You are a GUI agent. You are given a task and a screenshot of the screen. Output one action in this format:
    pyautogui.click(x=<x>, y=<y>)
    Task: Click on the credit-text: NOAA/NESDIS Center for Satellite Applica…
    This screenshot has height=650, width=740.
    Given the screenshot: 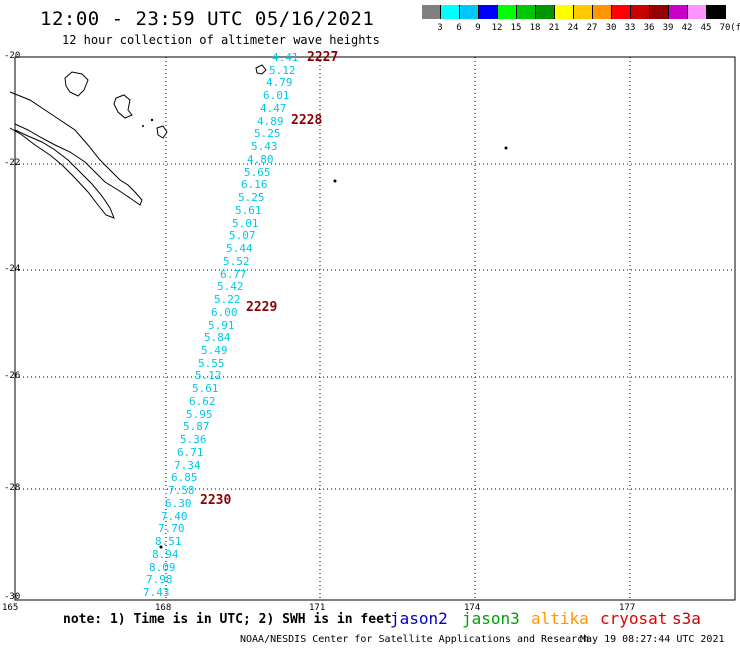 What is the action you would take?
    pyautogui.click(x=415, y=639)
    